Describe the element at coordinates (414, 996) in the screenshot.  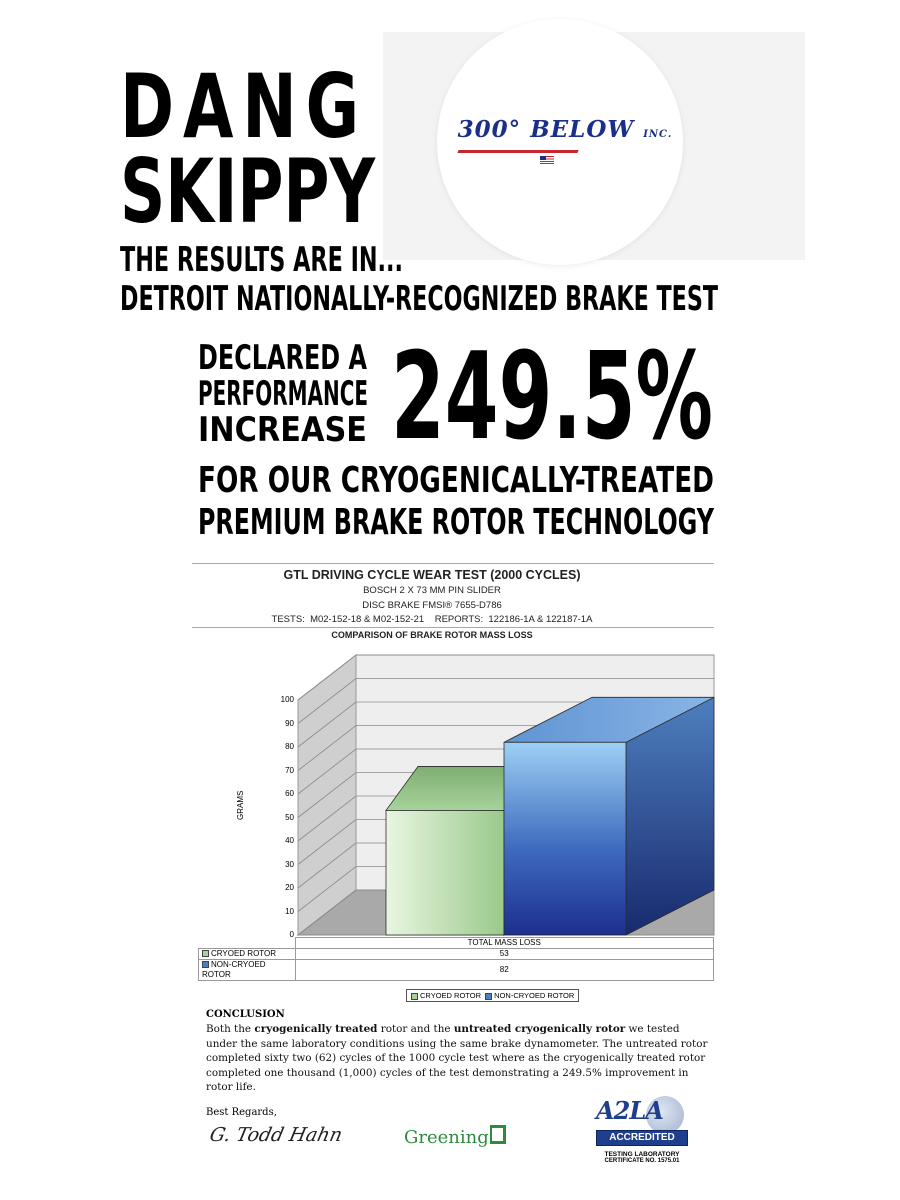
I see `legend-key-cryoed` at that location.